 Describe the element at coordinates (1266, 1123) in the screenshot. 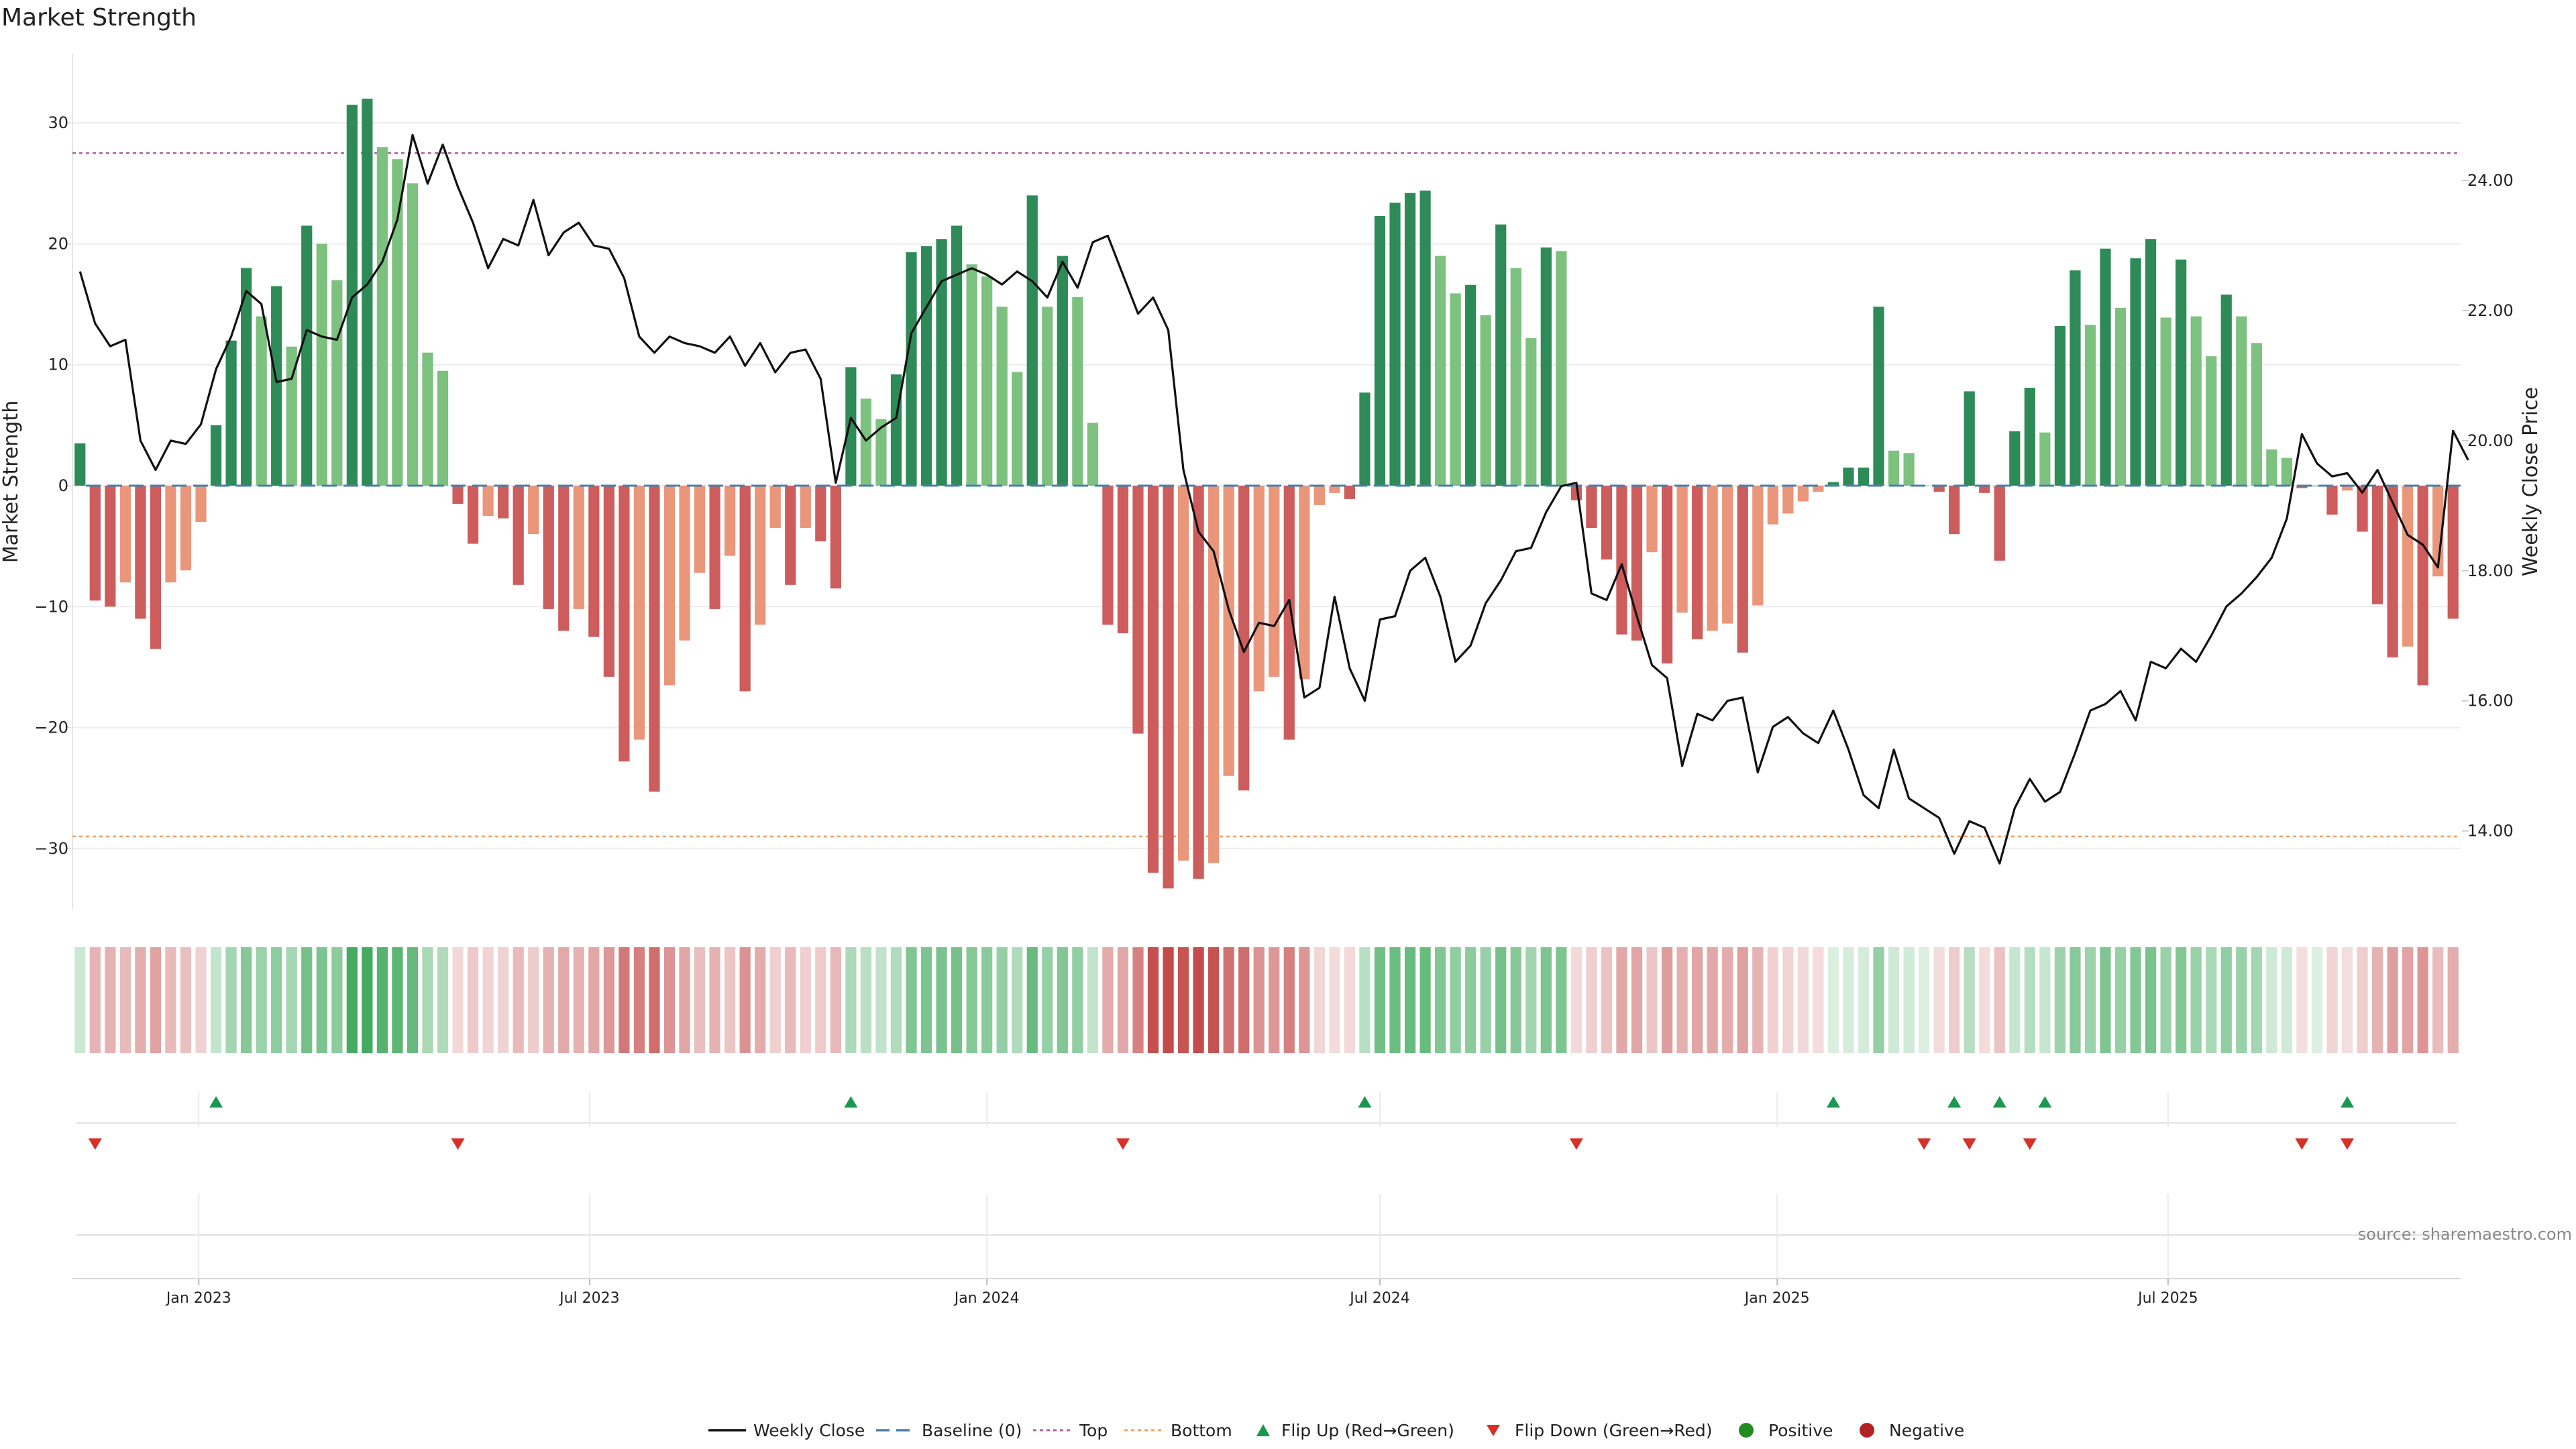

I see `flip-markers` at that location.